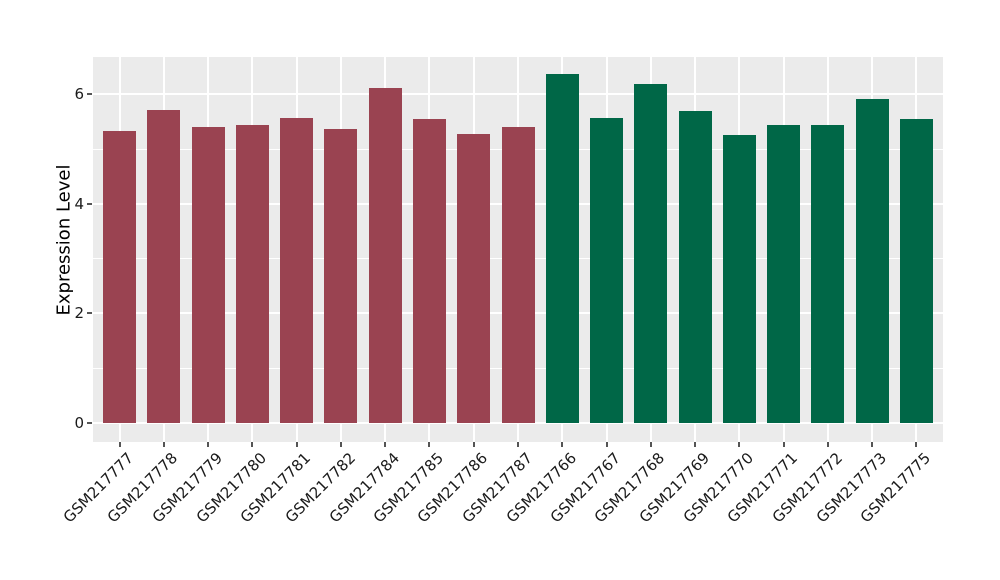 Image resolution: width=1000 pixels, height=580 pixels. Describe the element at coordinates (695, 267) in the screenshot. I see `bar-GSM217769` at that location.